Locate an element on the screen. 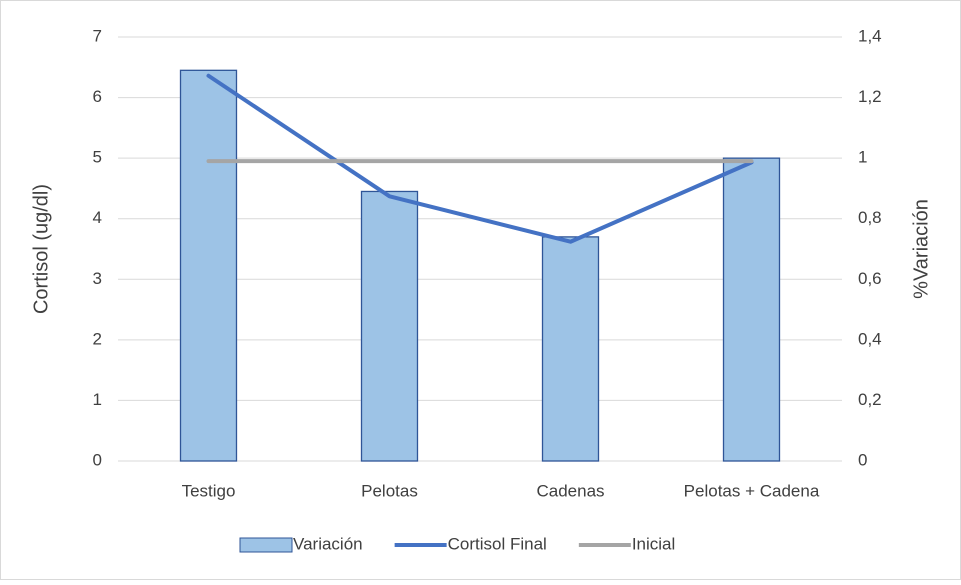 Image resolution: width=961 pixels, height=585 pixels. y2-tick-label: 0,2 is located at coordinates (870, 399).